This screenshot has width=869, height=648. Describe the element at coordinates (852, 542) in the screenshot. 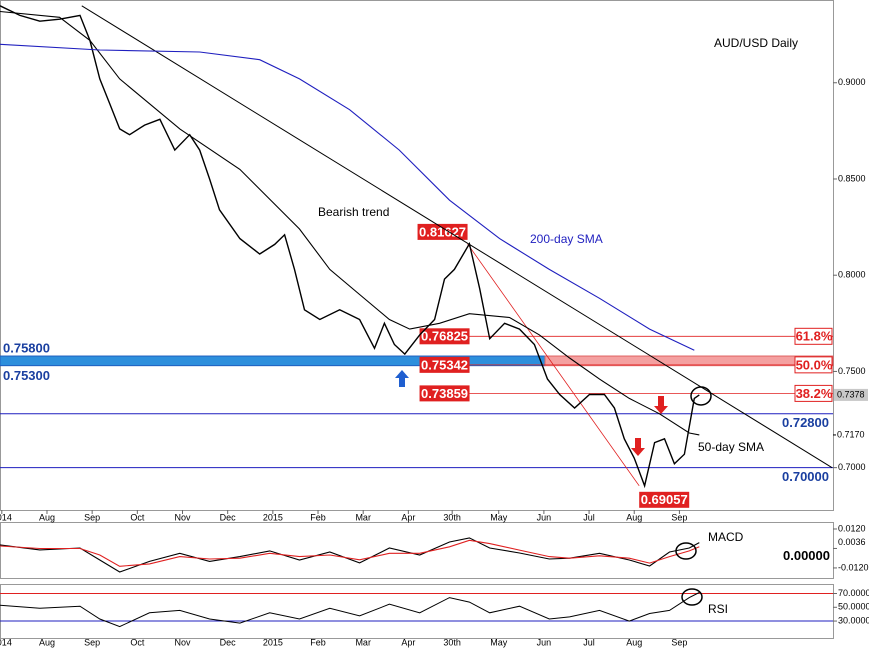

I see `last-value-label: 0.0036` at that location.